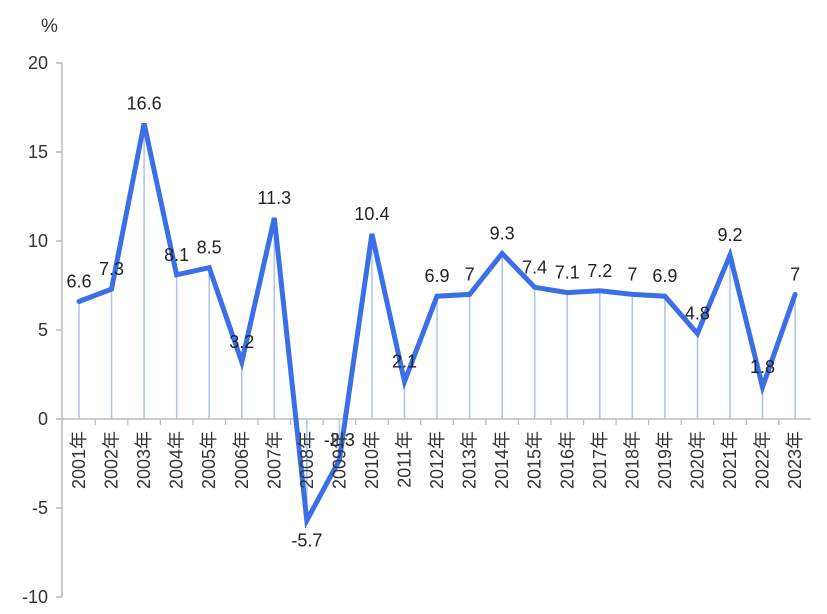 The height and width of the screenshot is (614, 827). What do you see at coordinates (632, 460) in the screenshot?
I see `x-tick-label: 2018年` at bounding box center [632, 460].